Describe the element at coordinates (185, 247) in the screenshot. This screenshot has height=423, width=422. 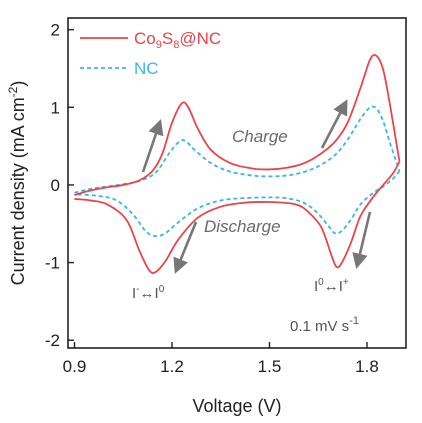
I see `arrow-discharge-left` at that location.